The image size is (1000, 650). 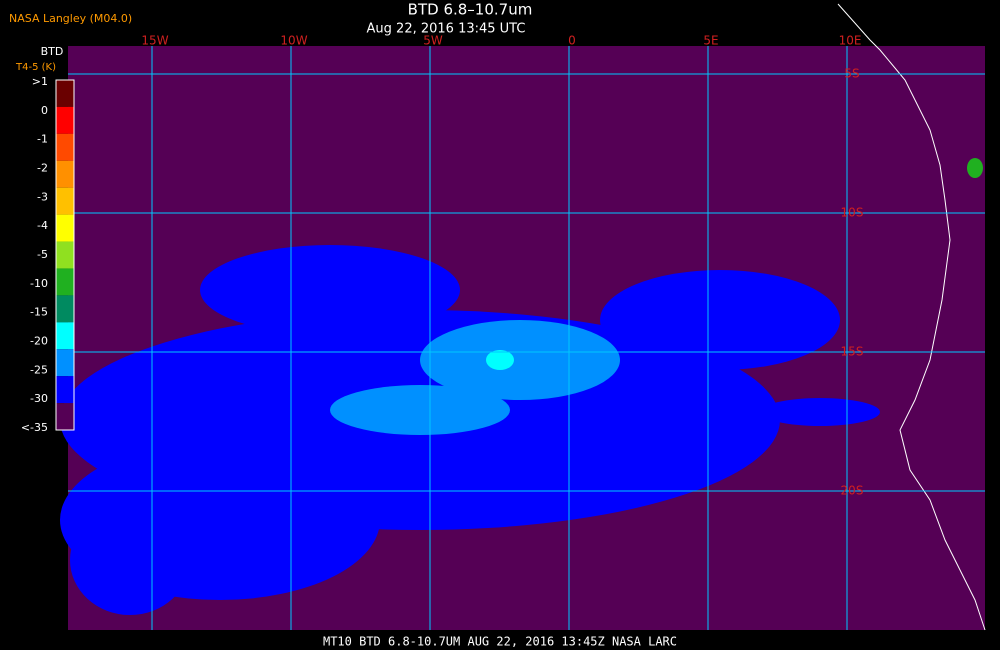 I want to click on longitude-label: 0, so click(x=572, y=41).